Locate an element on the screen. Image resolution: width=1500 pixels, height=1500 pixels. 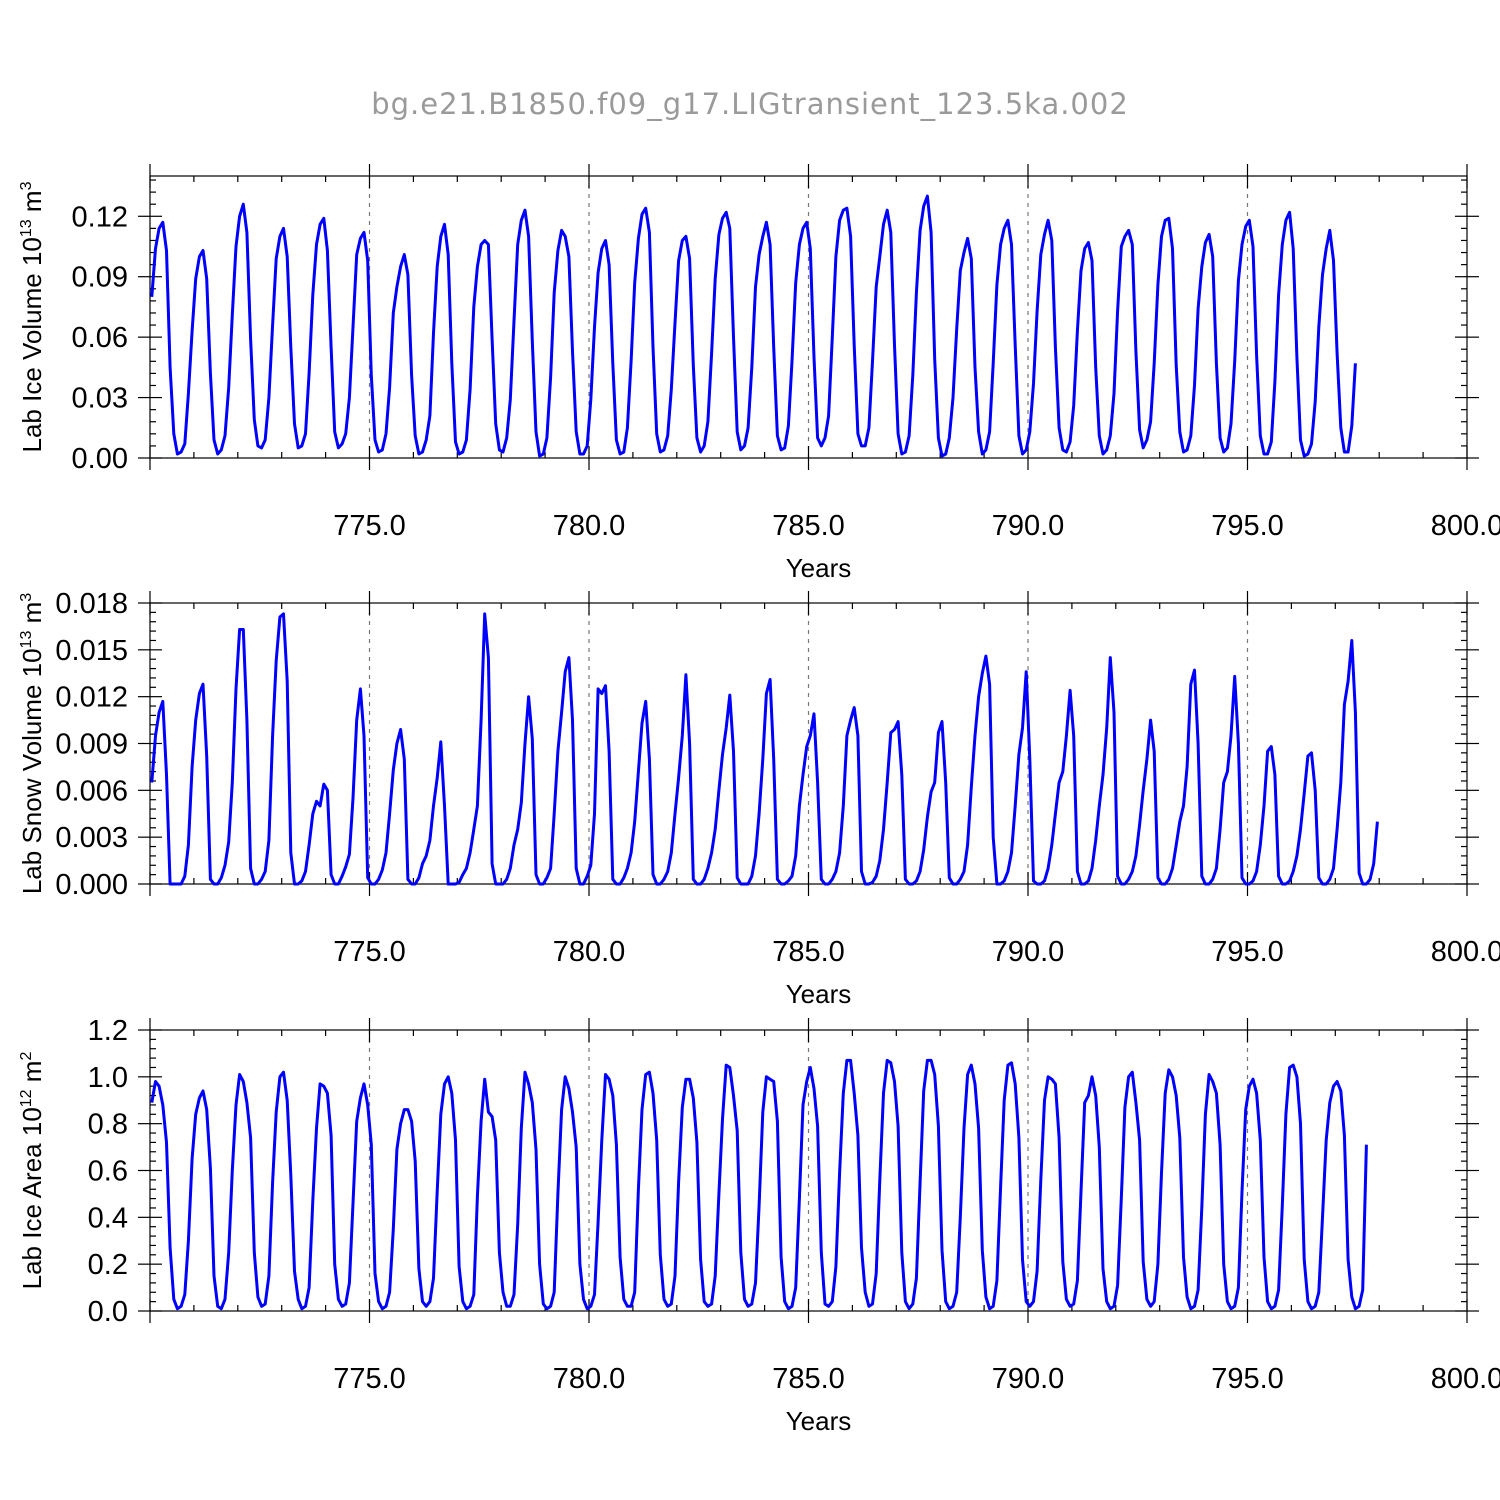
y-tick-label: 0.012 is located at coordinates (91, 698).